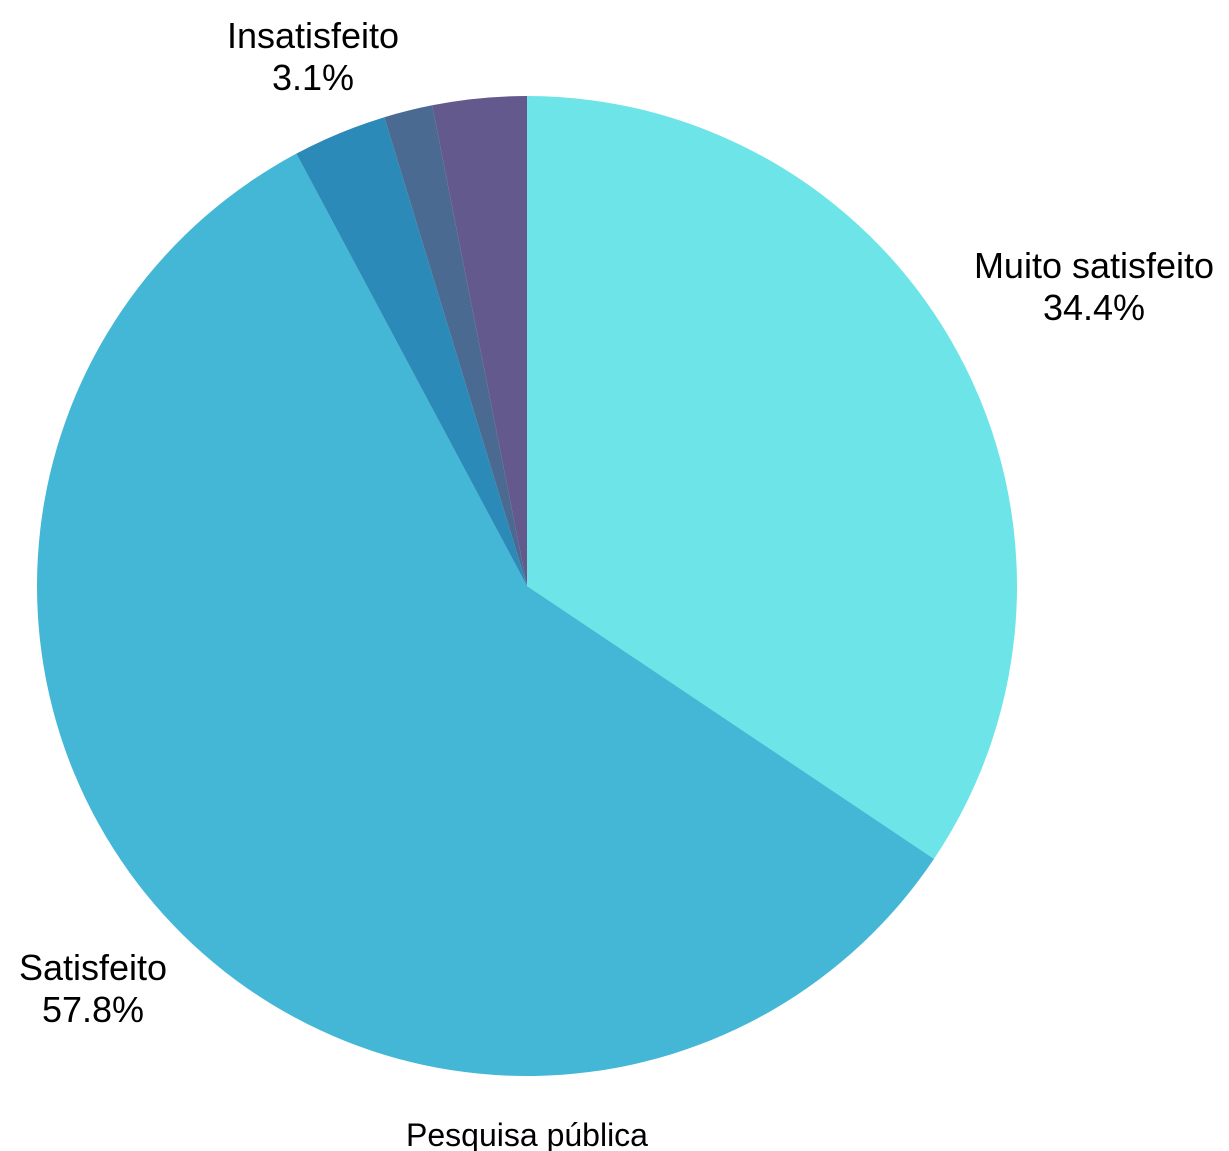 Image resolution: width=1229 pixels, height=1151 pixels. Describe the element at coordinates (1094, 265) in the screenshot. I see `slice-label-name: Muito satisfeito` at that location.